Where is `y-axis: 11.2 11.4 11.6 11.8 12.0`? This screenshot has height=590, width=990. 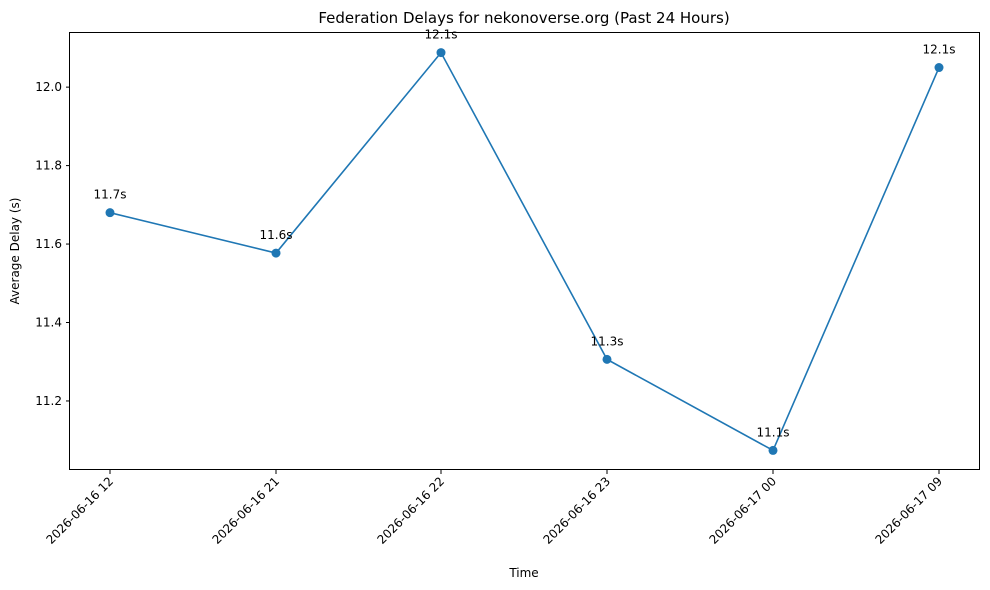 y-axis: 11.2 11.4 11.6 11.8 12.0 is located at coordinates (52, 244).